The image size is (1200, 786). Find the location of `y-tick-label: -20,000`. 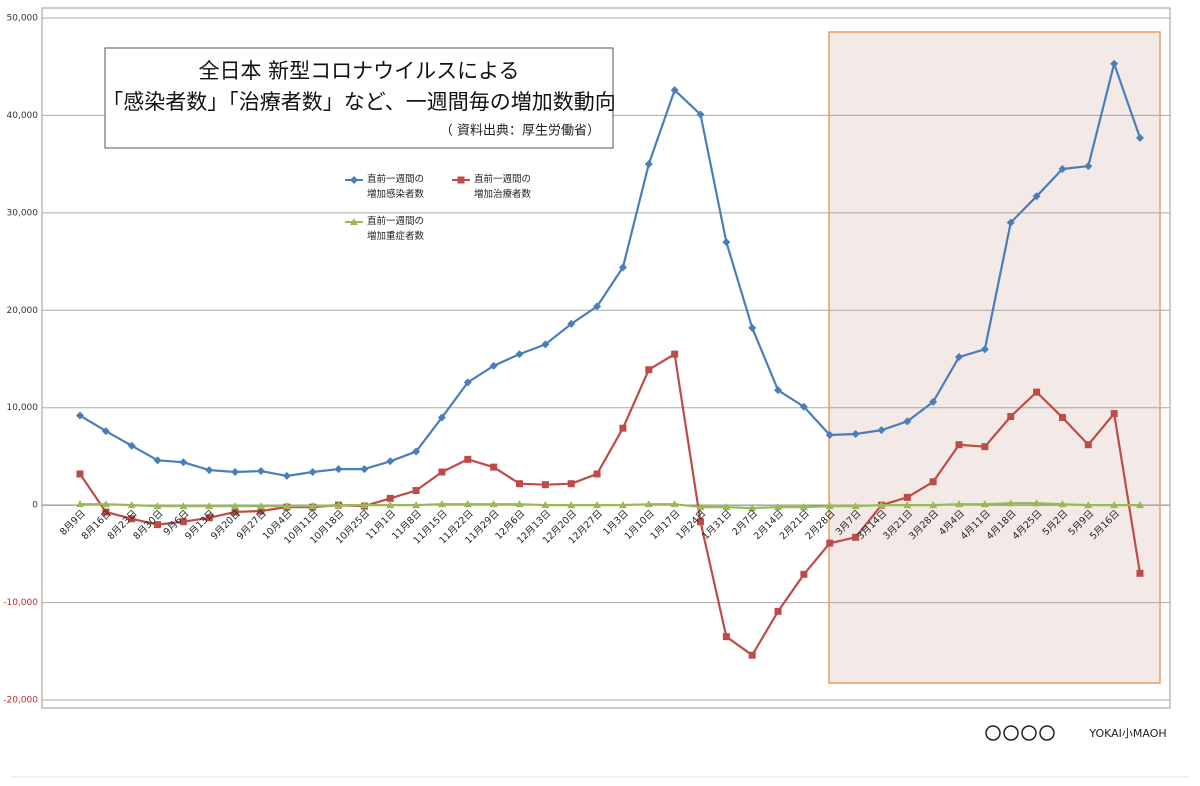

y-tick-label: -20,000 is located at coordinates (20, 701).